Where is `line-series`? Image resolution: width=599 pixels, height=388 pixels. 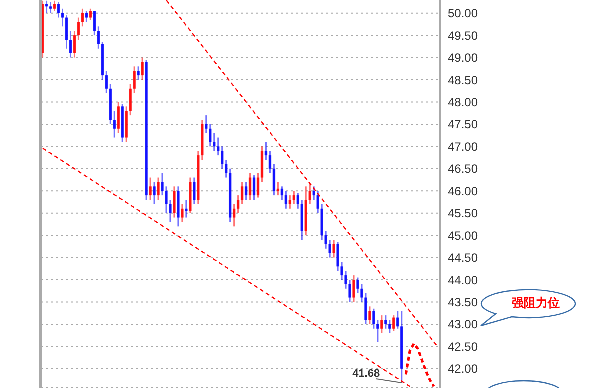 line-series is located at coordinates (420, 365).